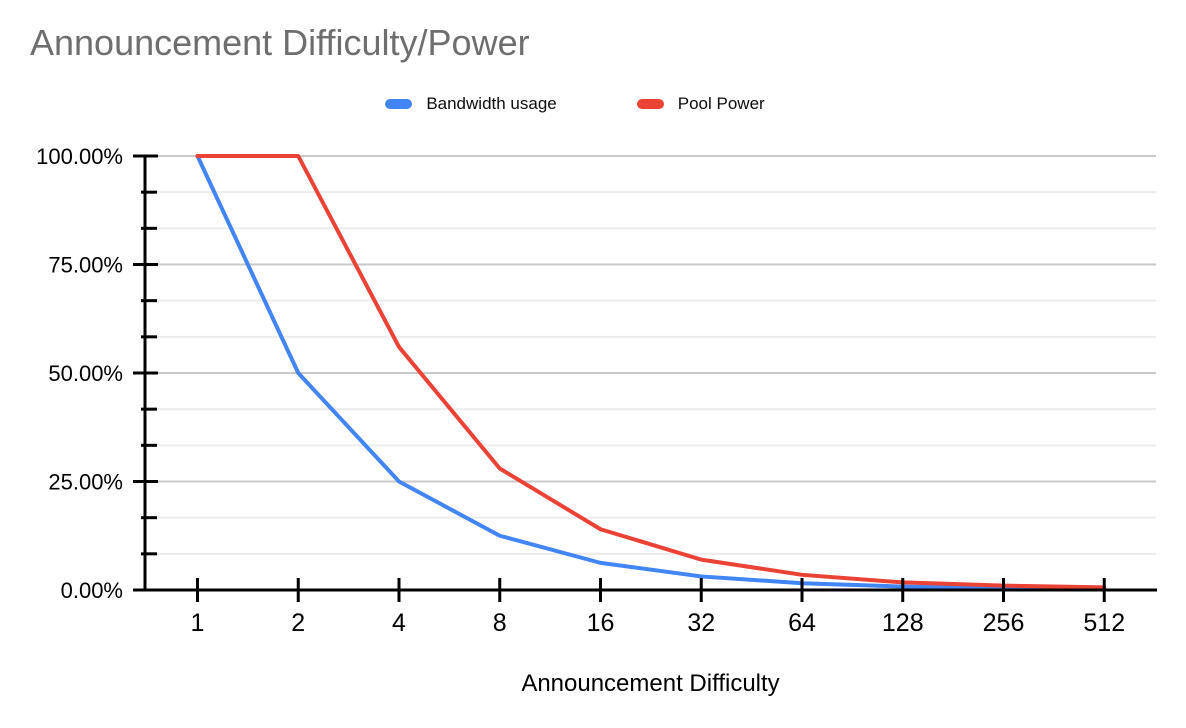 The image size is (1186, 728). I want to click on y-tick-label: 0.00%, so click(92, 590).